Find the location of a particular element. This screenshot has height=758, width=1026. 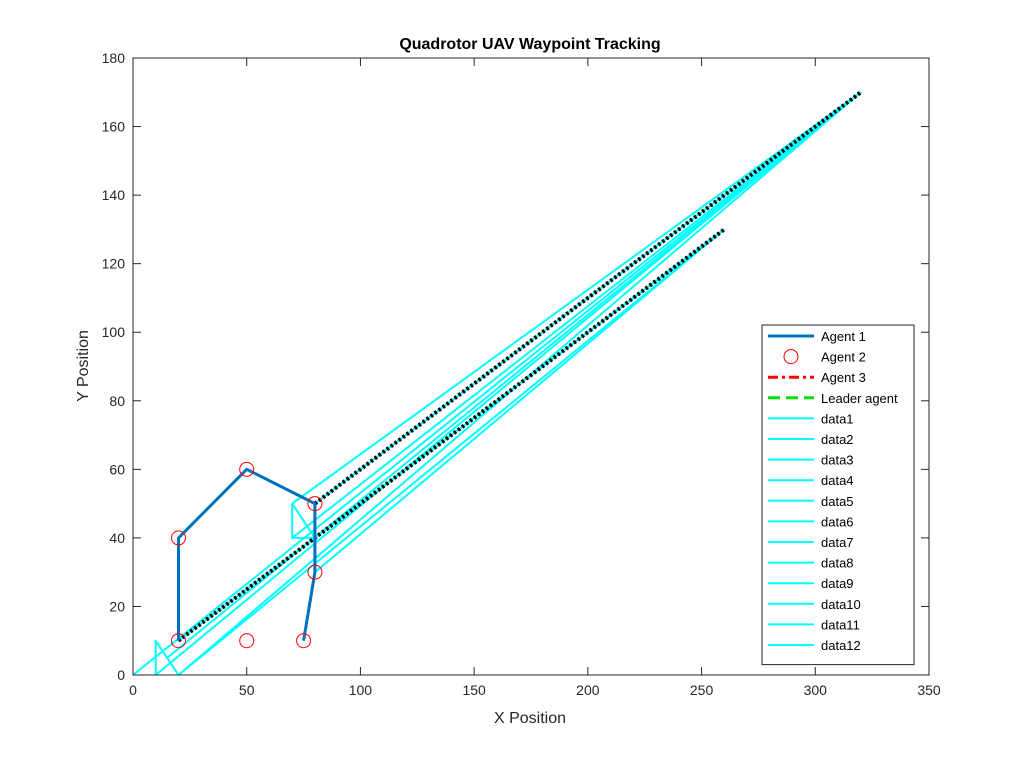

legend-item-data1-label: data1 is located at coordinates (837, 418).